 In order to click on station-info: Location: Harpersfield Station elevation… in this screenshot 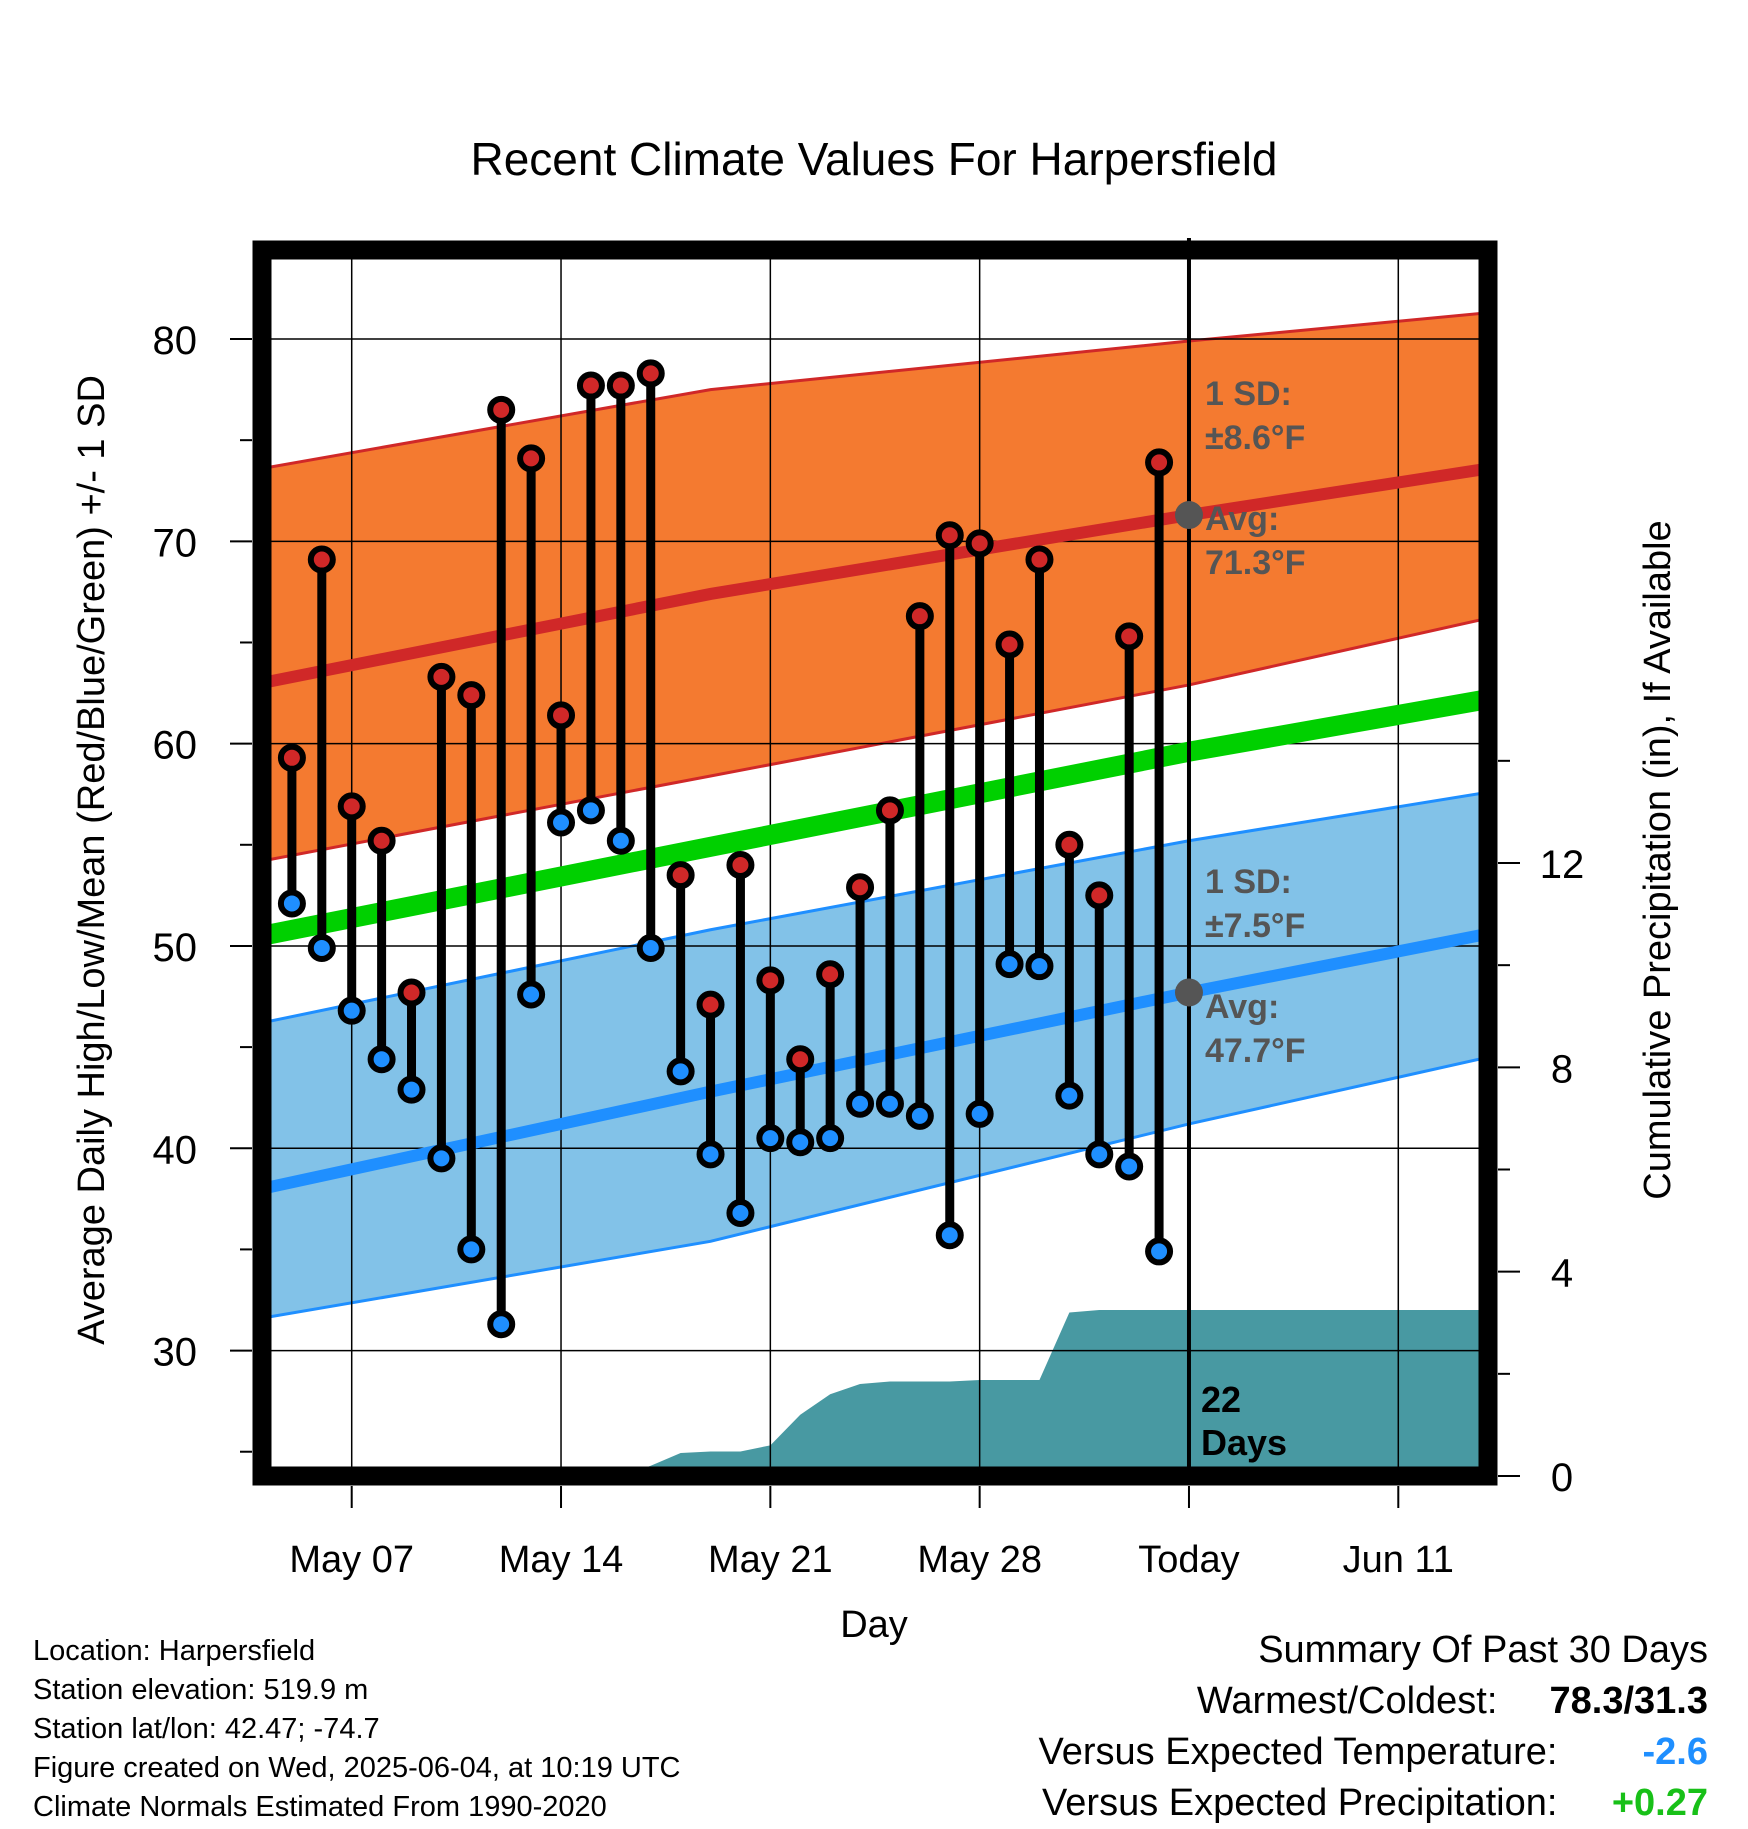, I will do `click(357, 1729)`.